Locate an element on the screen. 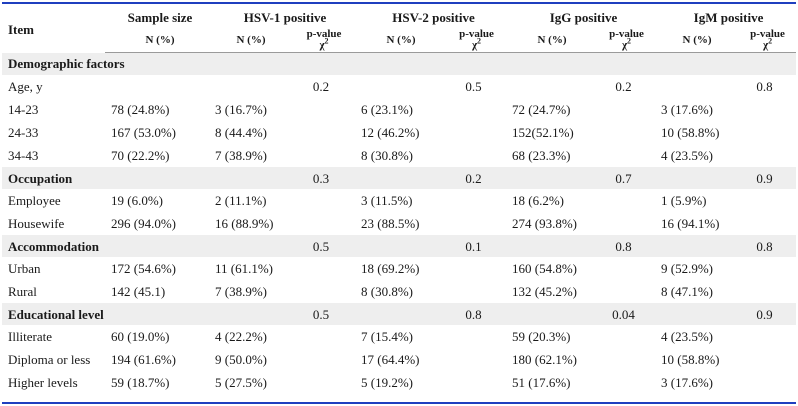 The width and height of the screenshot is (798, 406). hsv2-cell: 6 (23.1%) is located at coordinates (387, 109).